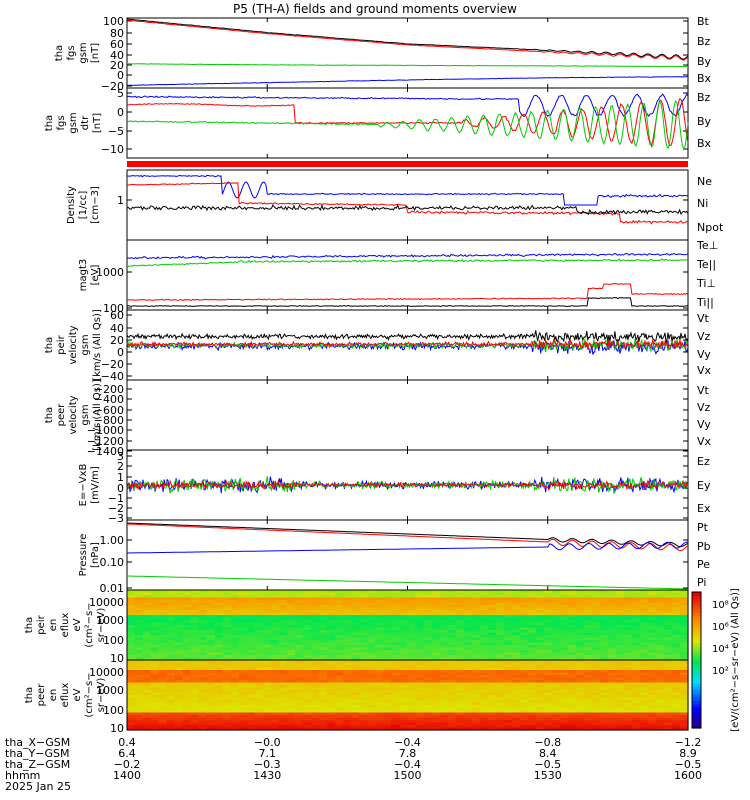  Describe the element at coordinates (548, 753) in the screenshot. I see `xaxis-value: 8.4` at that location.